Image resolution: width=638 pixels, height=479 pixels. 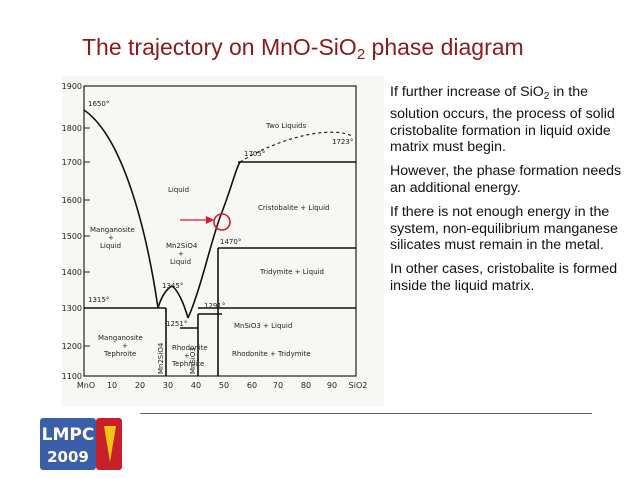 What do you see at coordinates (86, 385) in the screenshot?
I see `x-tick-mno: MnO` at bounding box center [86, 385].